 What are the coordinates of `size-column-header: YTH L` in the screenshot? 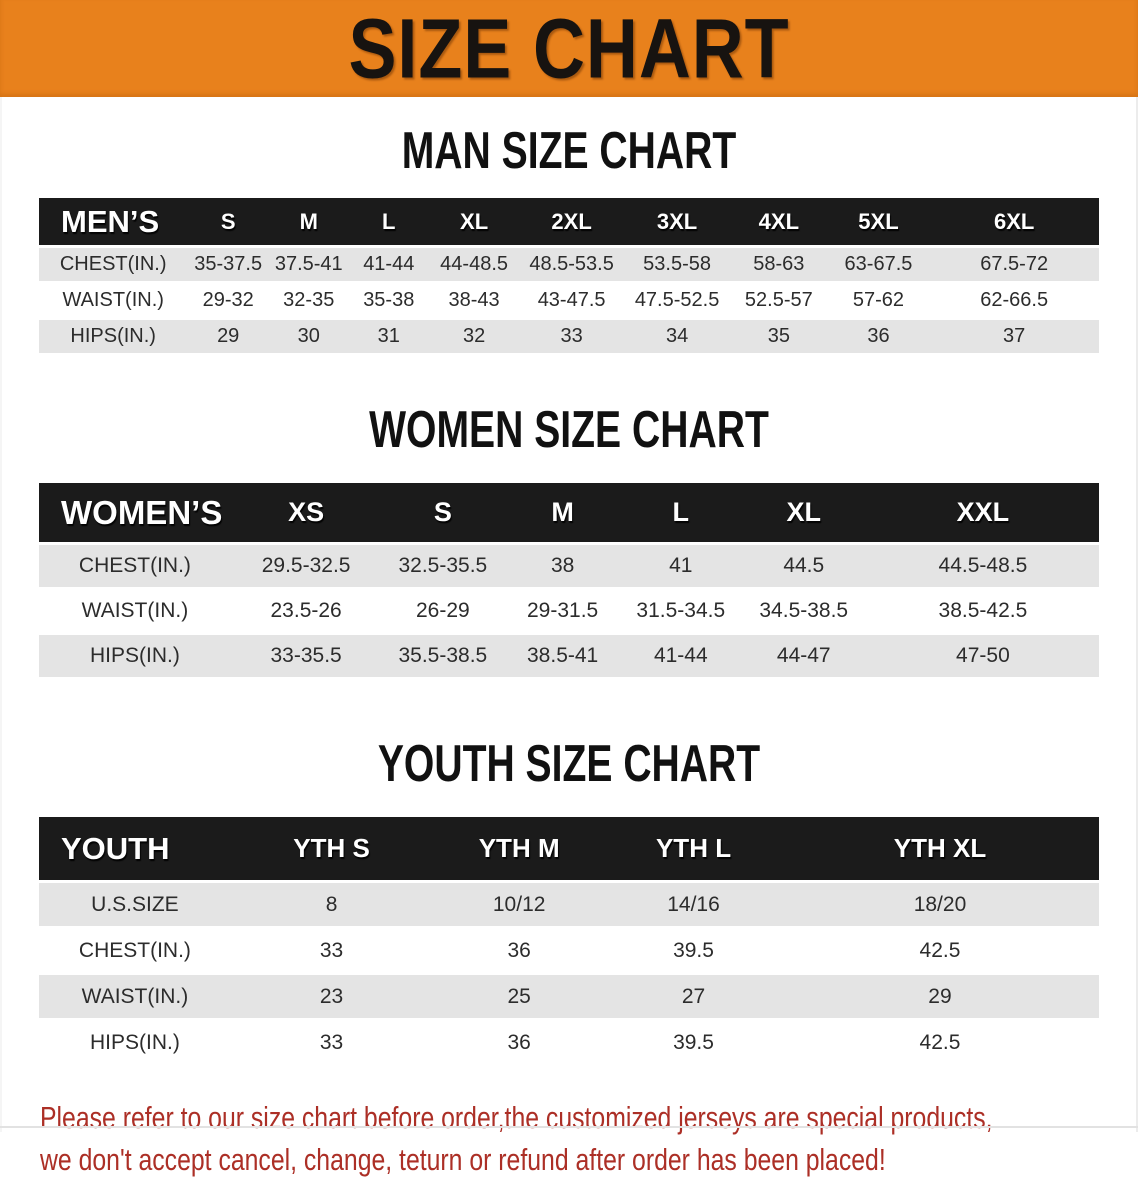 It's located at (693, 848).